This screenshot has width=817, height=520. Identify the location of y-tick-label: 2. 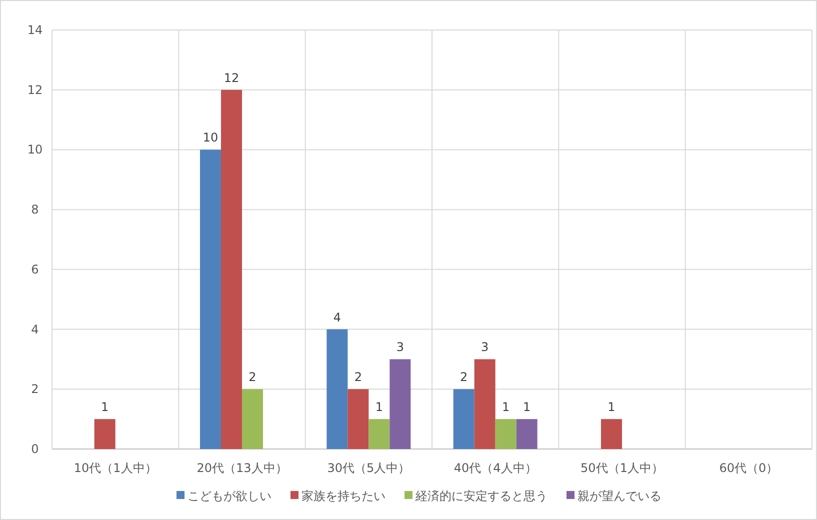
(35, 389).